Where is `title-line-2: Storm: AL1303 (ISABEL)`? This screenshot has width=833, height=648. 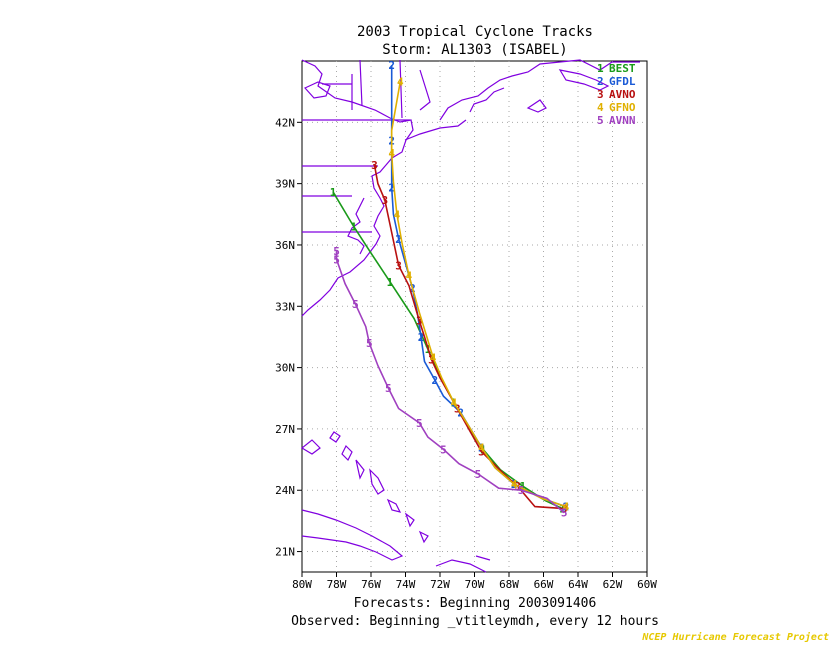 title-line-2: Storm: AL1303 (ISABEL) is located at coordinates (474, 50).